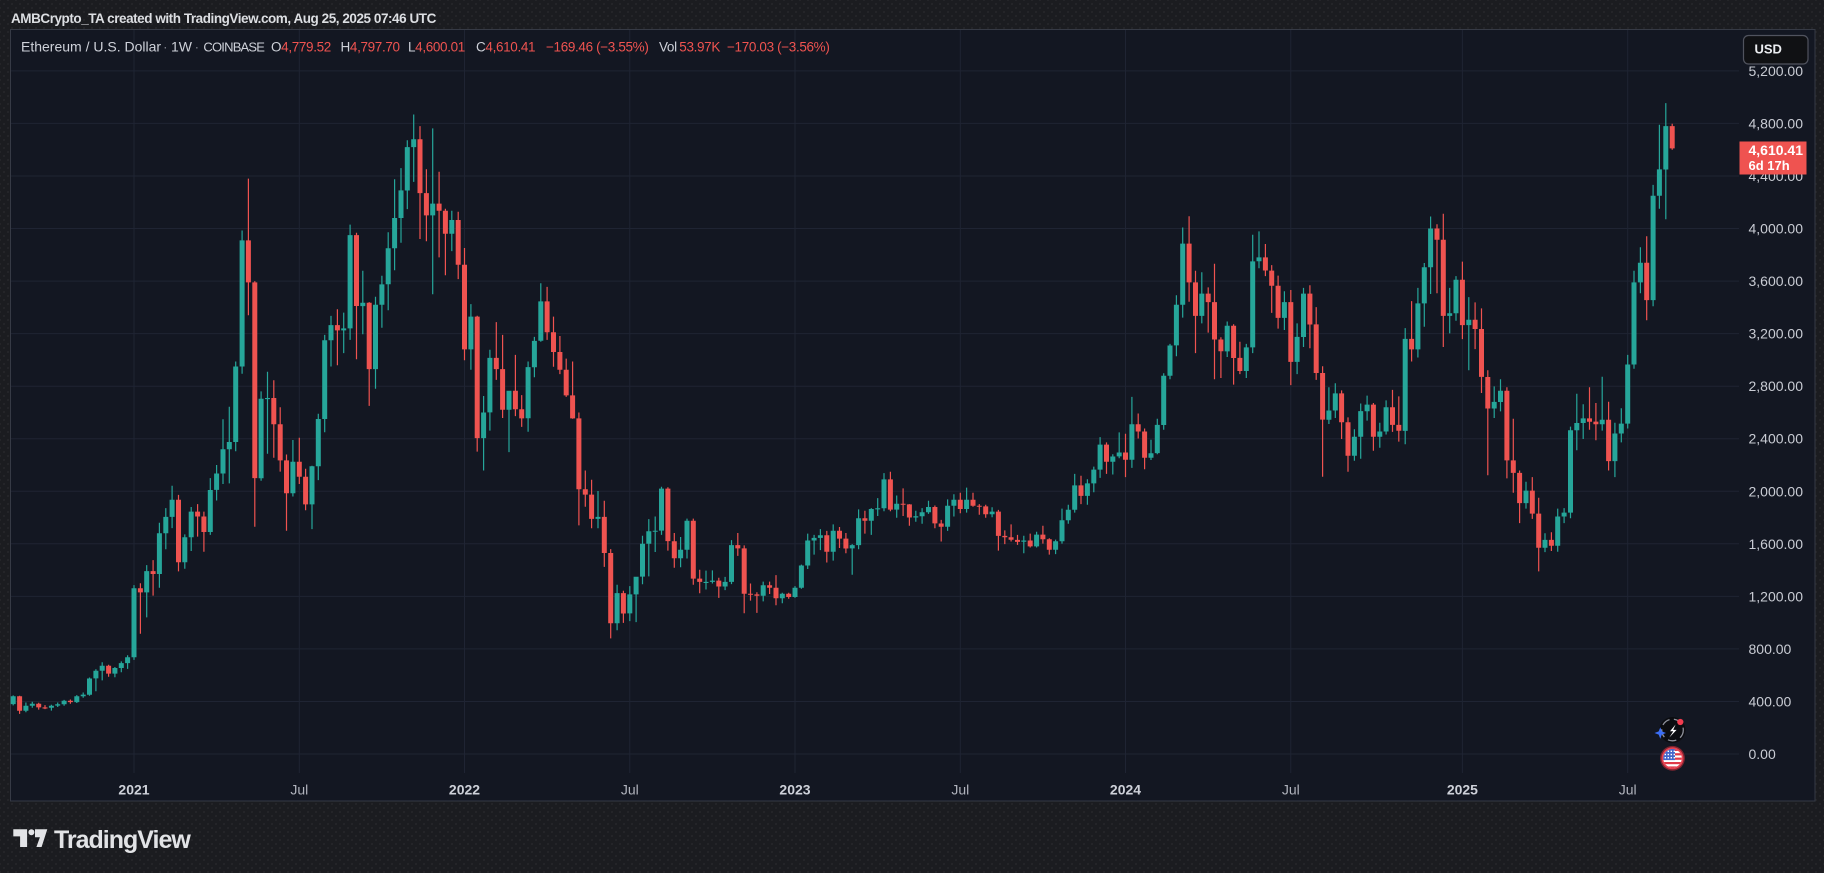 This screenshot has height=873, width=1824. Describe the element at coordinates (1125, 789) in the screenshot. I see `svg-text: 2024` at that location.